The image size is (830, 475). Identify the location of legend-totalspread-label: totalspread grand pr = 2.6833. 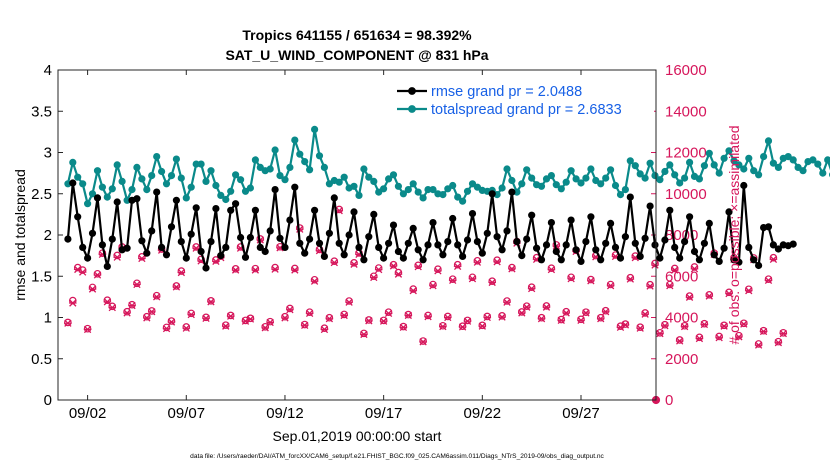
(526, 110).